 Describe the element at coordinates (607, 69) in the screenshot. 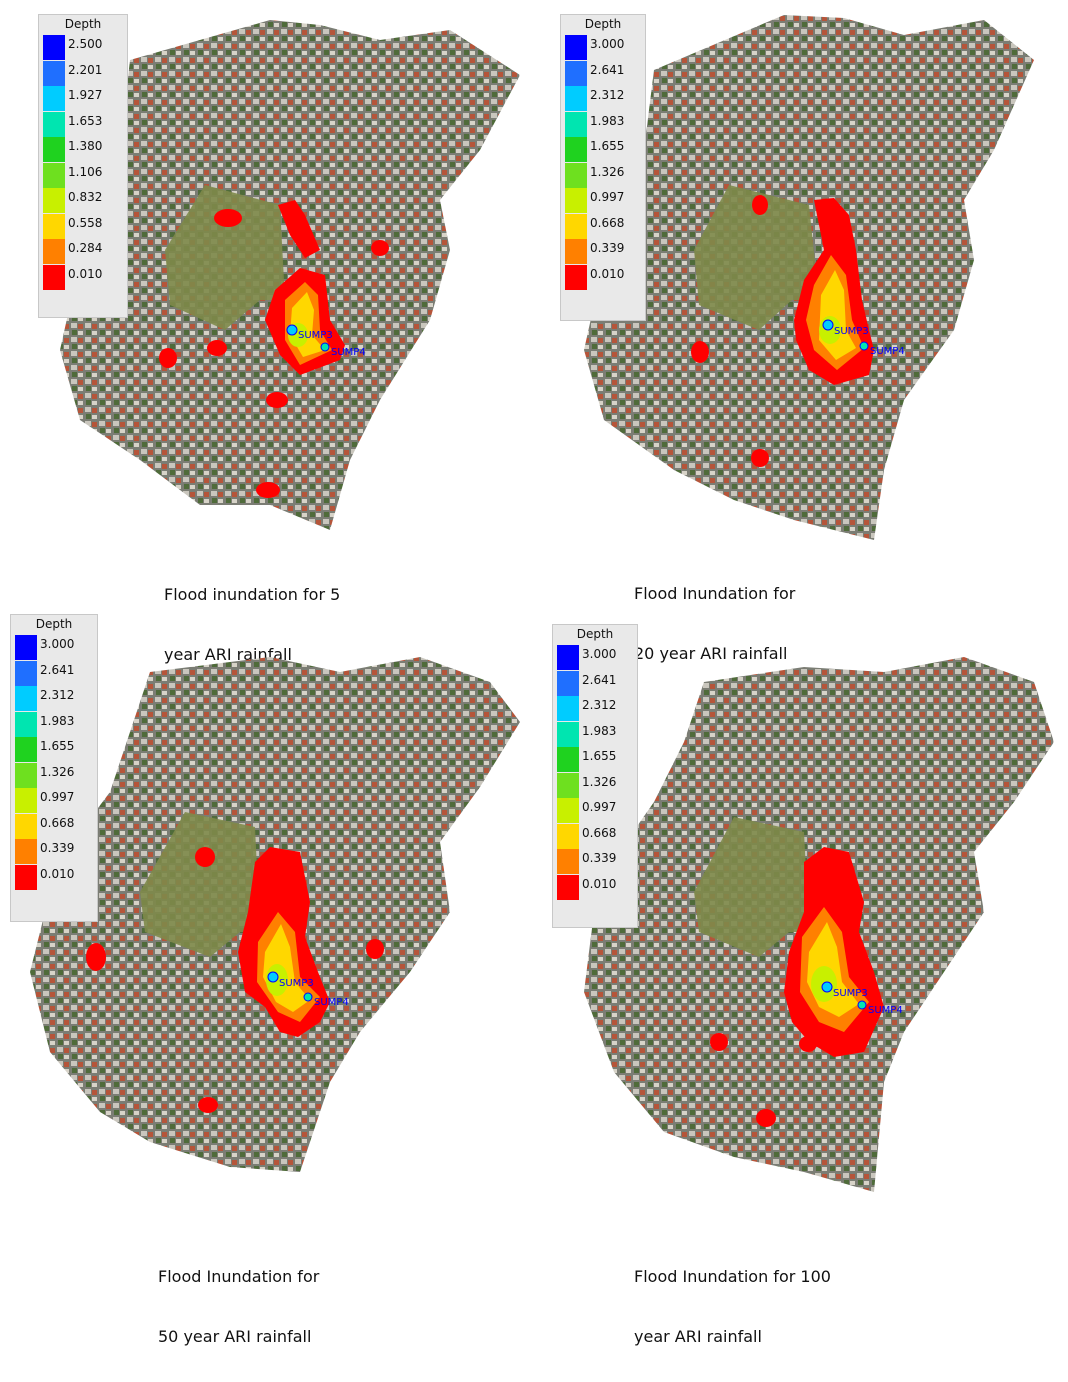

I see `legend-label: 2.641` at that location.